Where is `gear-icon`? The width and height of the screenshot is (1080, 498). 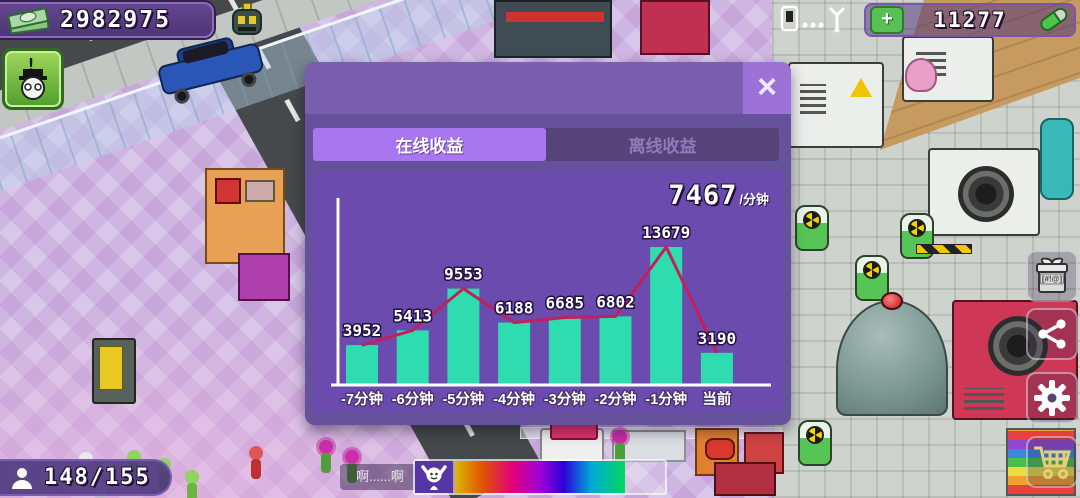
gear-icon is located at coordinates (1052, 398).